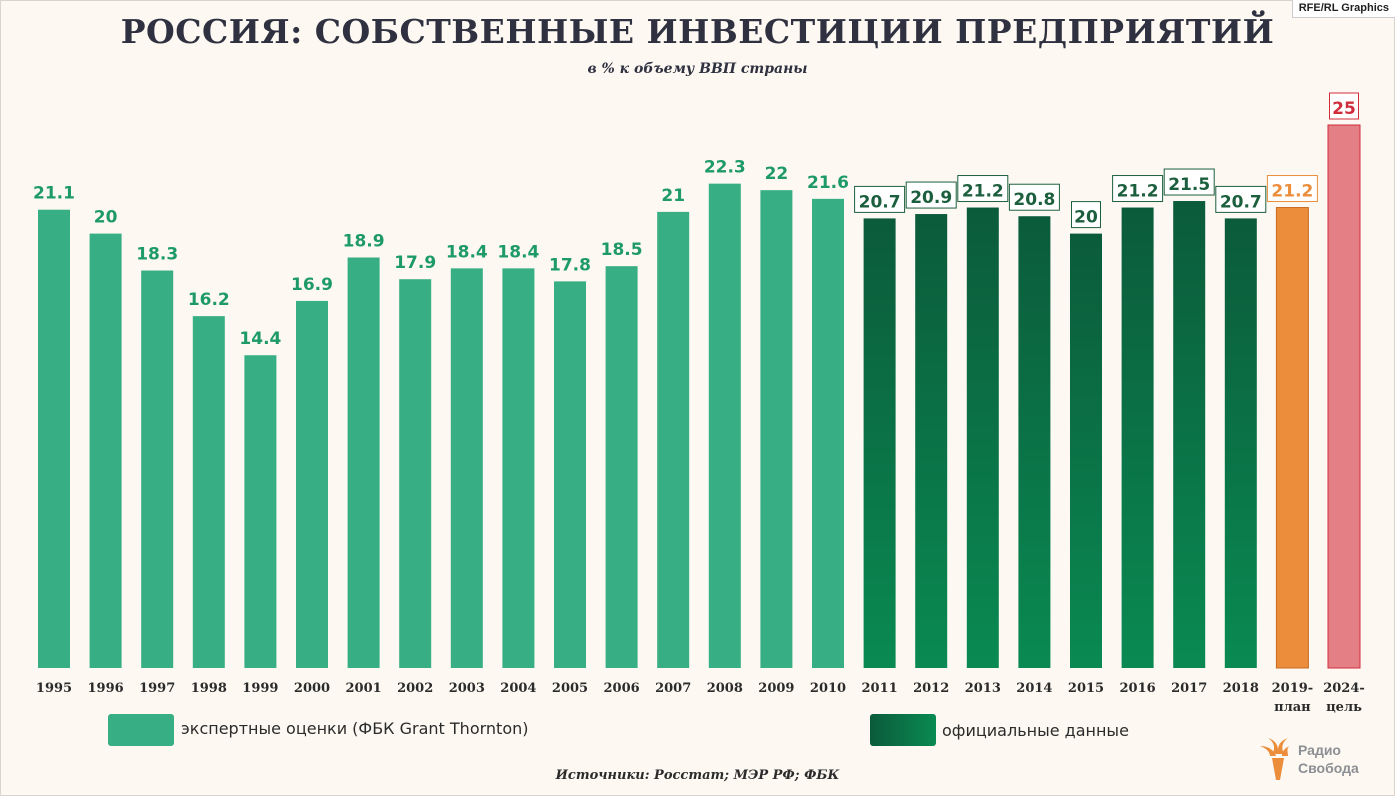 The height and width of the screenshot is (796, 1395). What do you see at coordinates (673, 688) in the screenshot?
I see `x-tick-label: 2007` at bounding box center [673, 688].